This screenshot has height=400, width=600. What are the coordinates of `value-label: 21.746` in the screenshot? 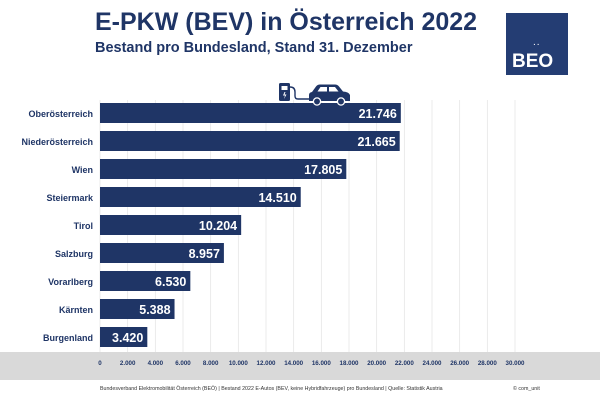 It's located at (378, 114).